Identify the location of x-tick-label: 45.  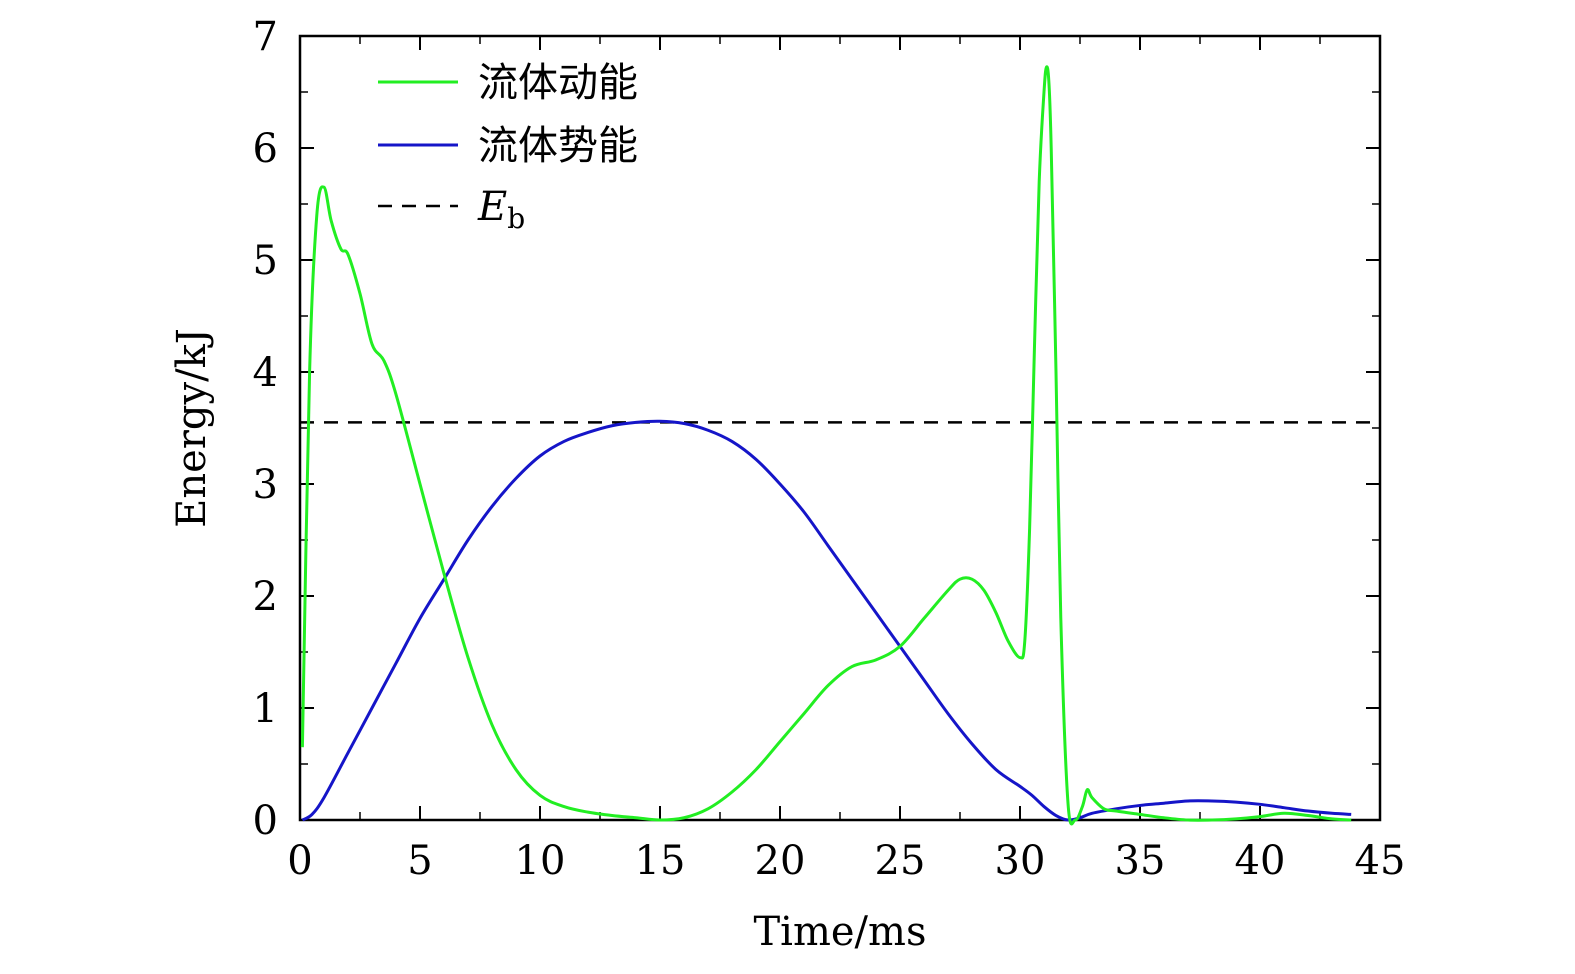
(1380, 861).